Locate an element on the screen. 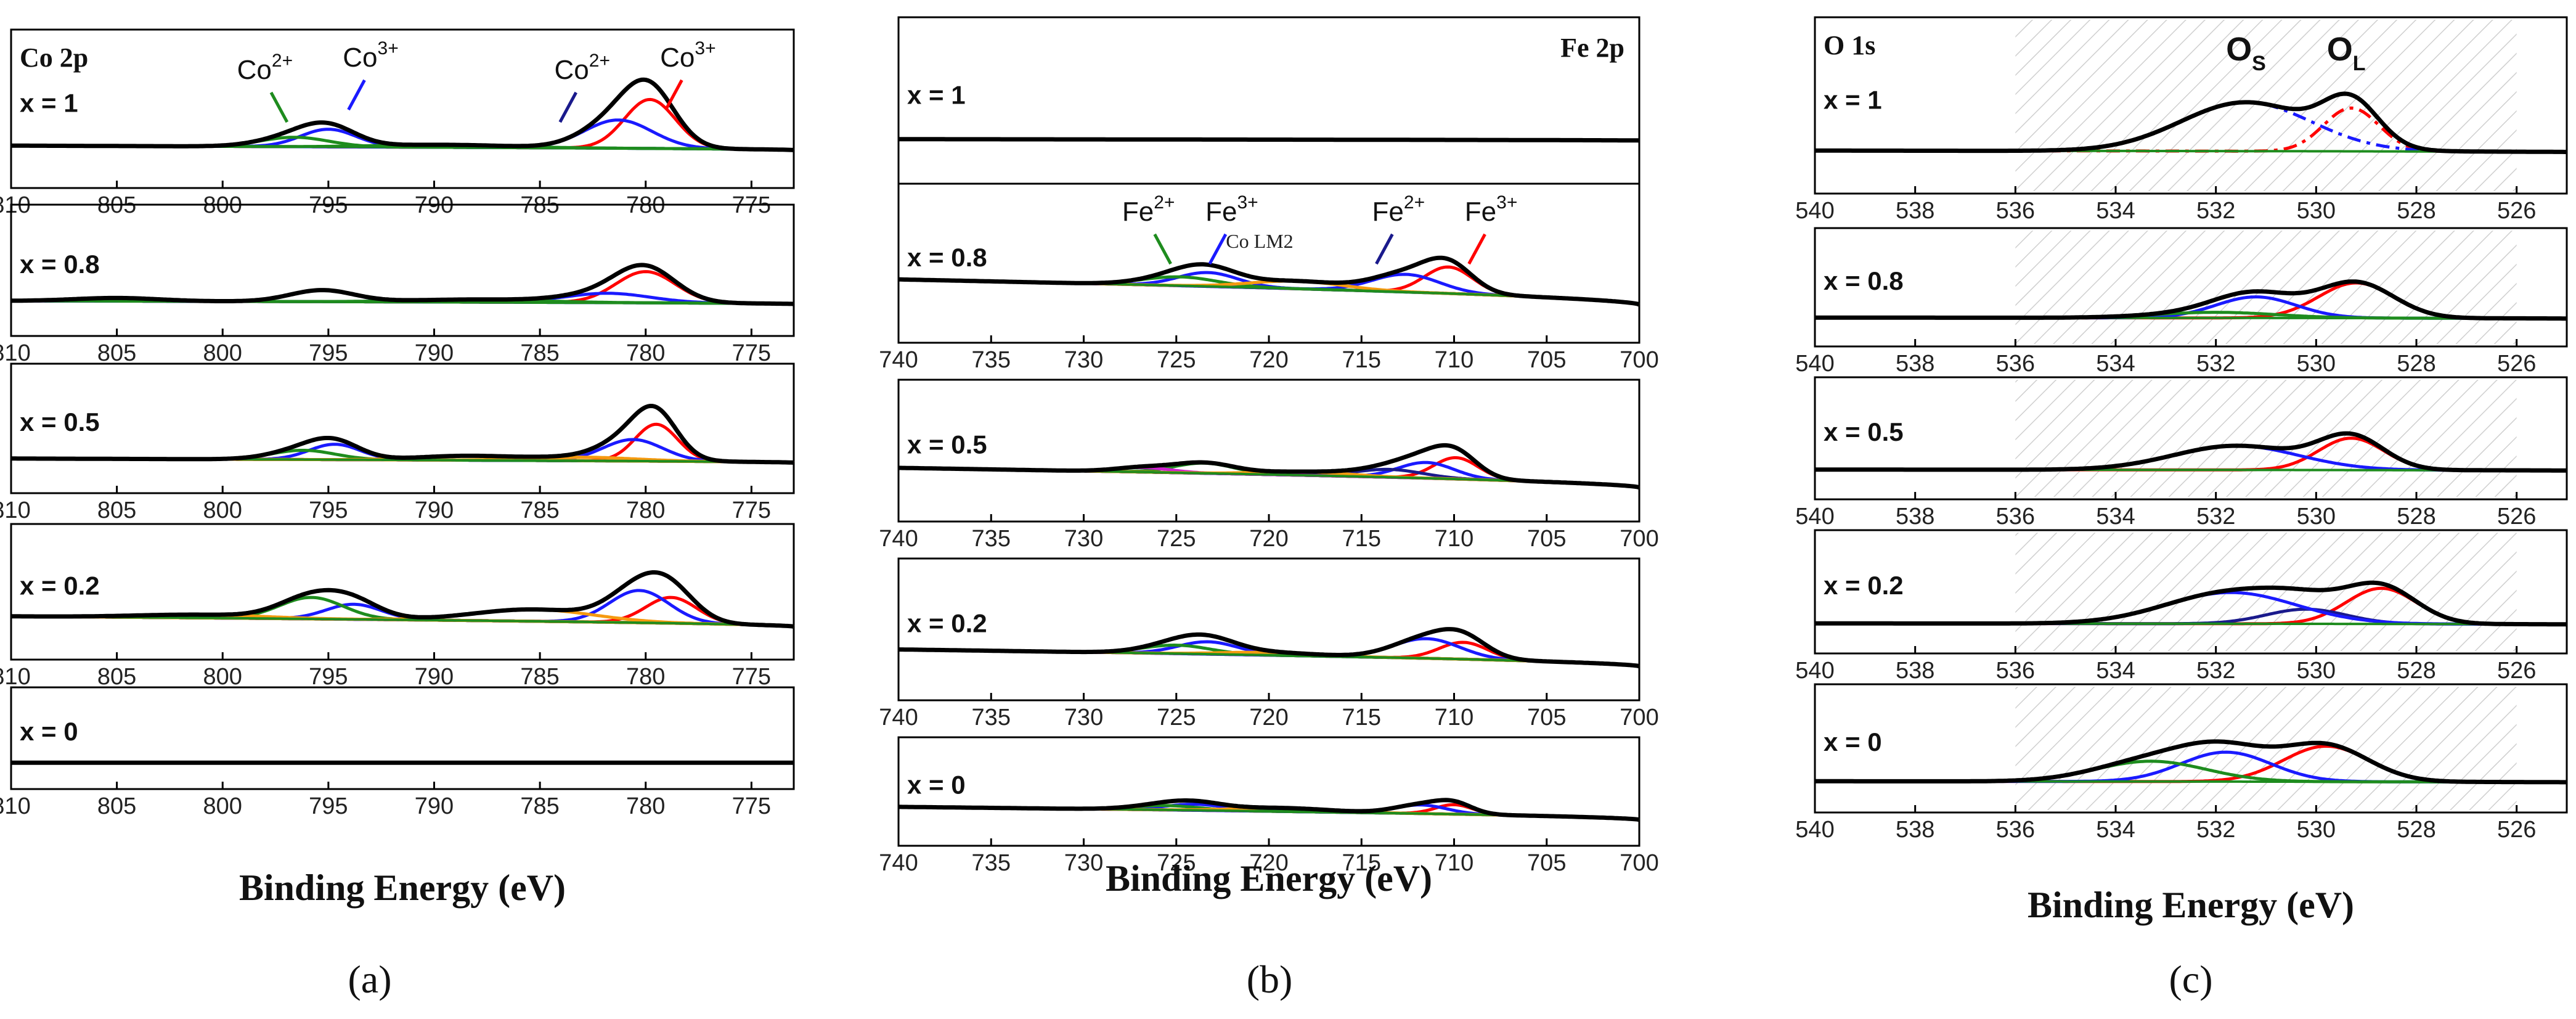 This screenshot has height=1019, width=2576. spectrum-row: x = 1 540 538 536 534 532 530 528 526 is located at coordinates (2181, 120).